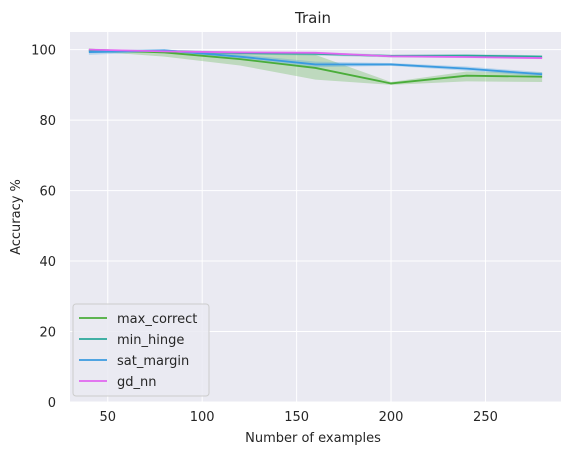  I want to click on y-tick-label: 20, so click(47, 333).